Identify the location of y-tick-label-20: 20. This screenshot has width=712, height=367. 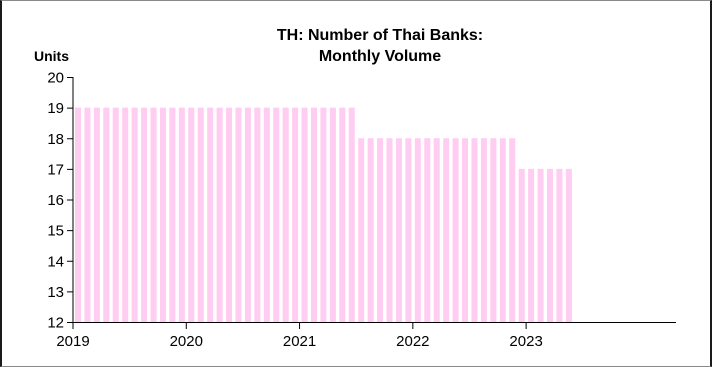
(55, 78).